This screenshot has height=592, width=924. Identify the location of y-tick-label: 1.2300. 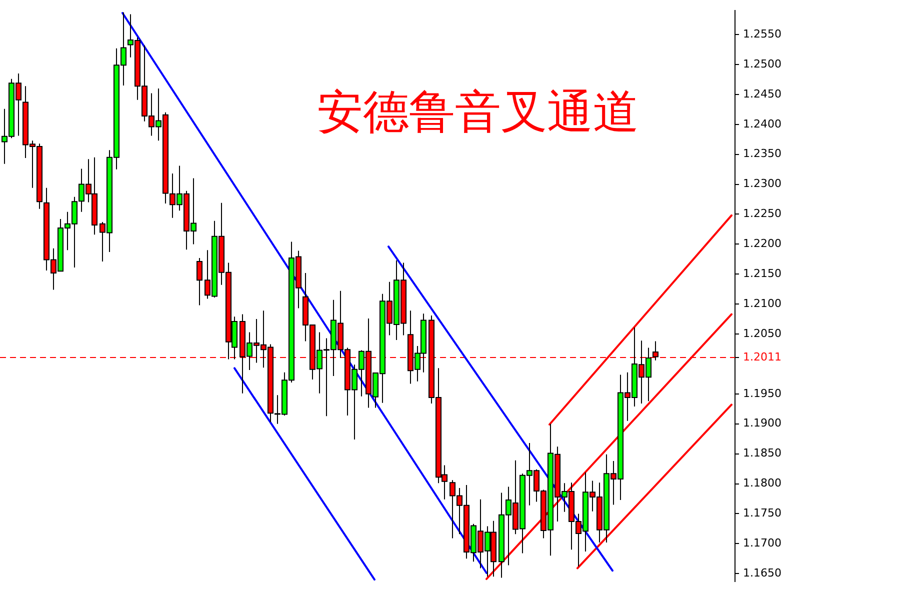
(762, 183).